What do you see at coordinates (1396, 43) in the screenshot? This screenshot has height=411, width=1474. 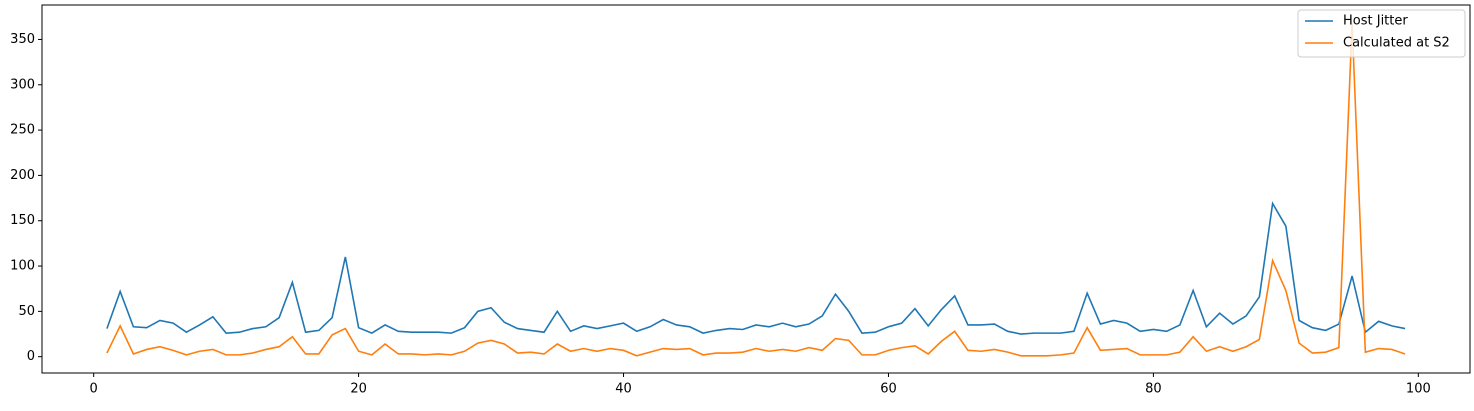 I see `legend-label: Calculated at S2` at bounding box center [1396, 43].